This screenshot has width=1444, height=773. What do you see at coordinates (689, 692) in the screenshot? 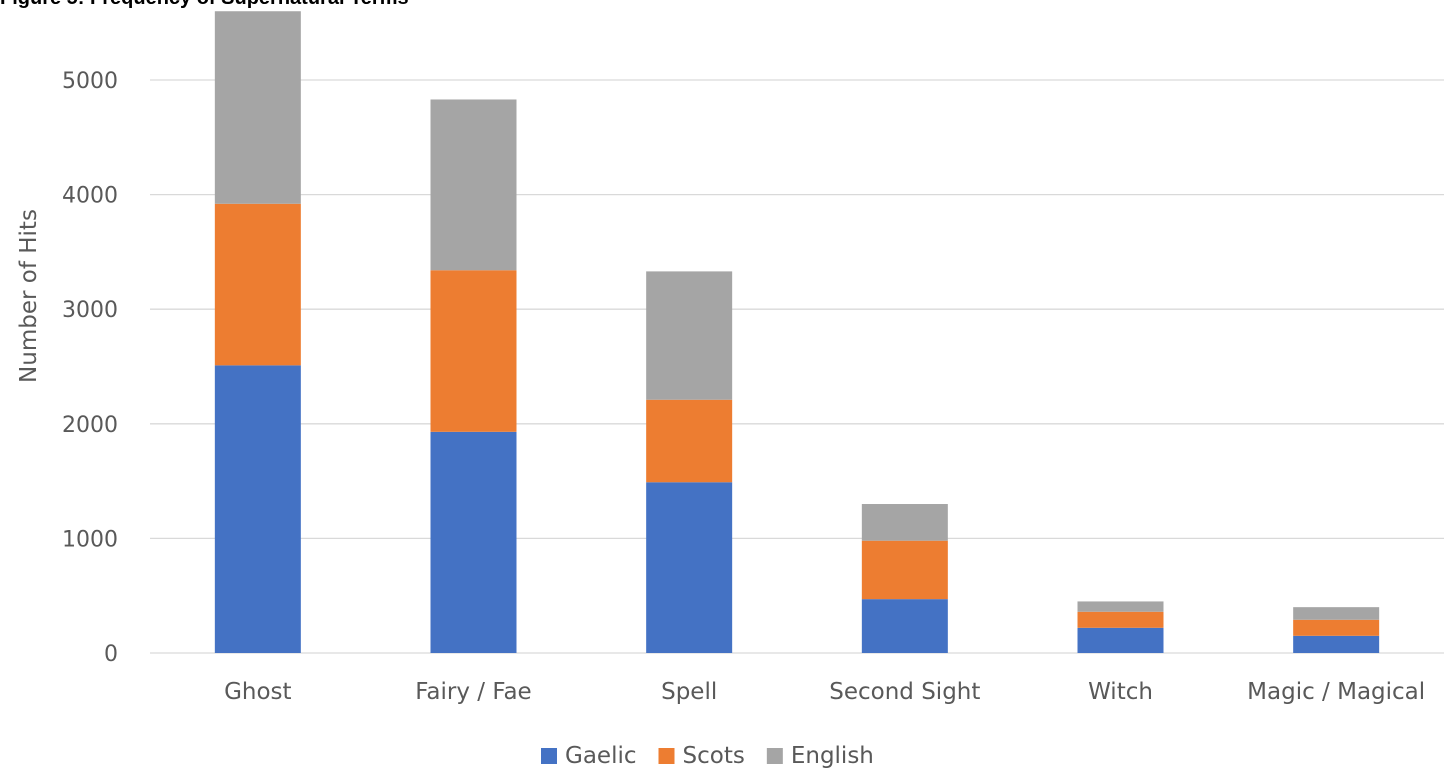
I see `x-category-label: Spell` at bounding box center [689, 692].